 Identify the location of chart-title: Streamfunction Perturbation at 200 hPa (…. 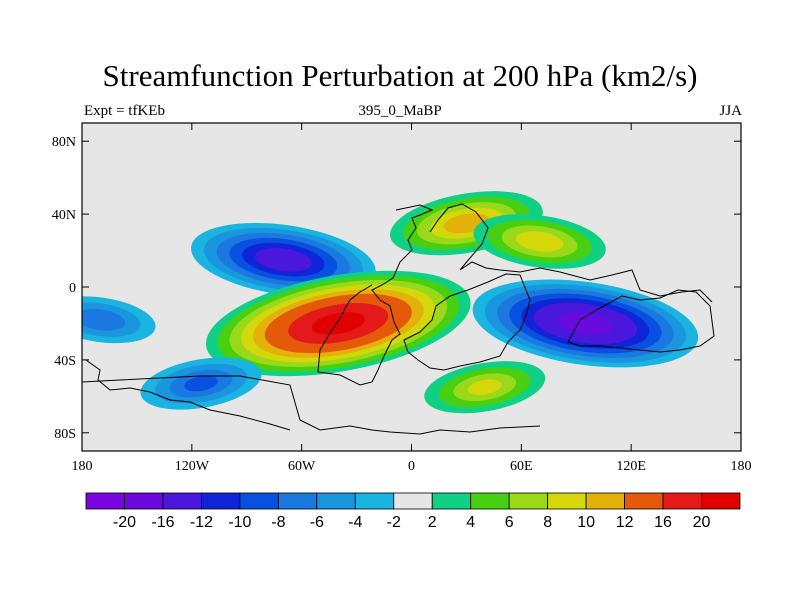
(400, 75).